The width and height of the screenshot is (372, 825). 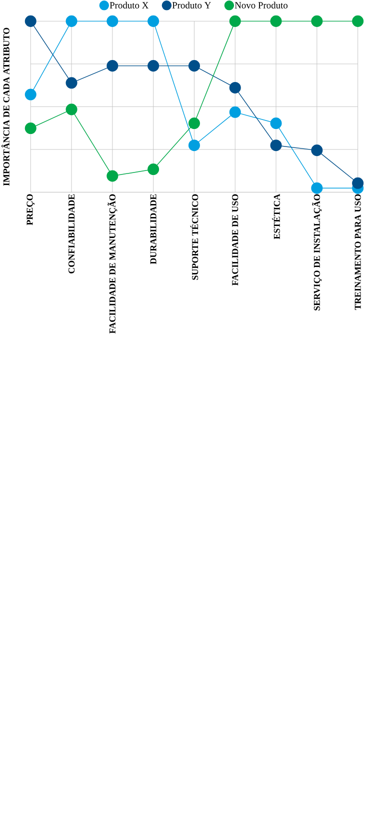 I want to click on x-tick-label: FACILIDADE DE USO, so click(x=235, y=240).